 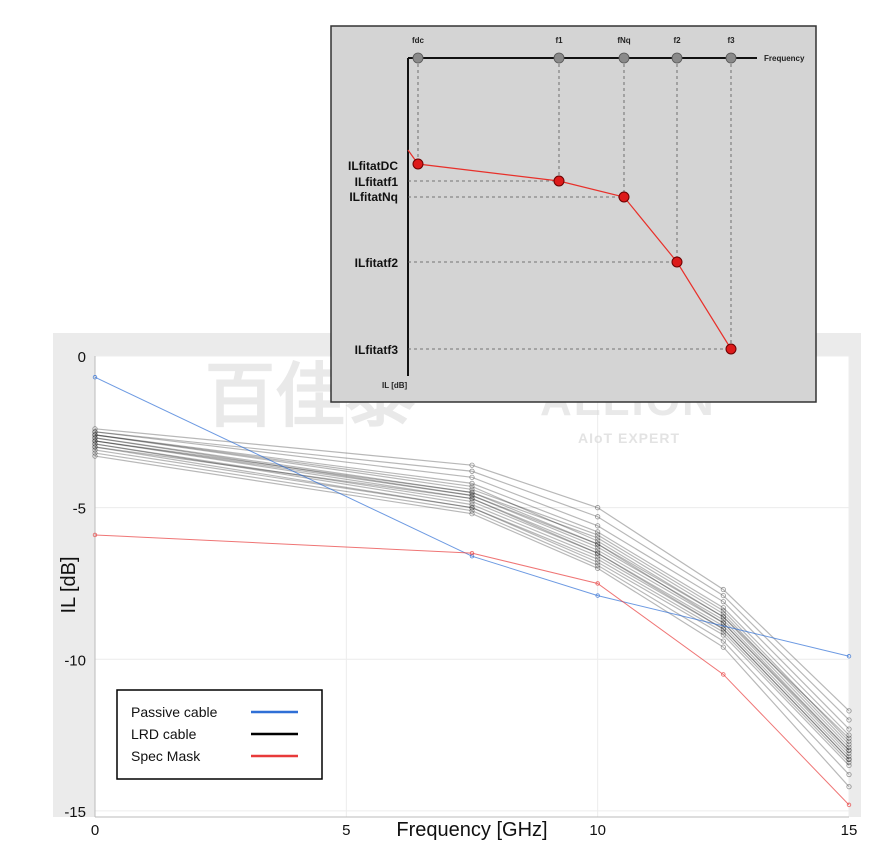 I want to click on legend: Passive cable LRD cable Spec Mask, so click(x=219, y=734).